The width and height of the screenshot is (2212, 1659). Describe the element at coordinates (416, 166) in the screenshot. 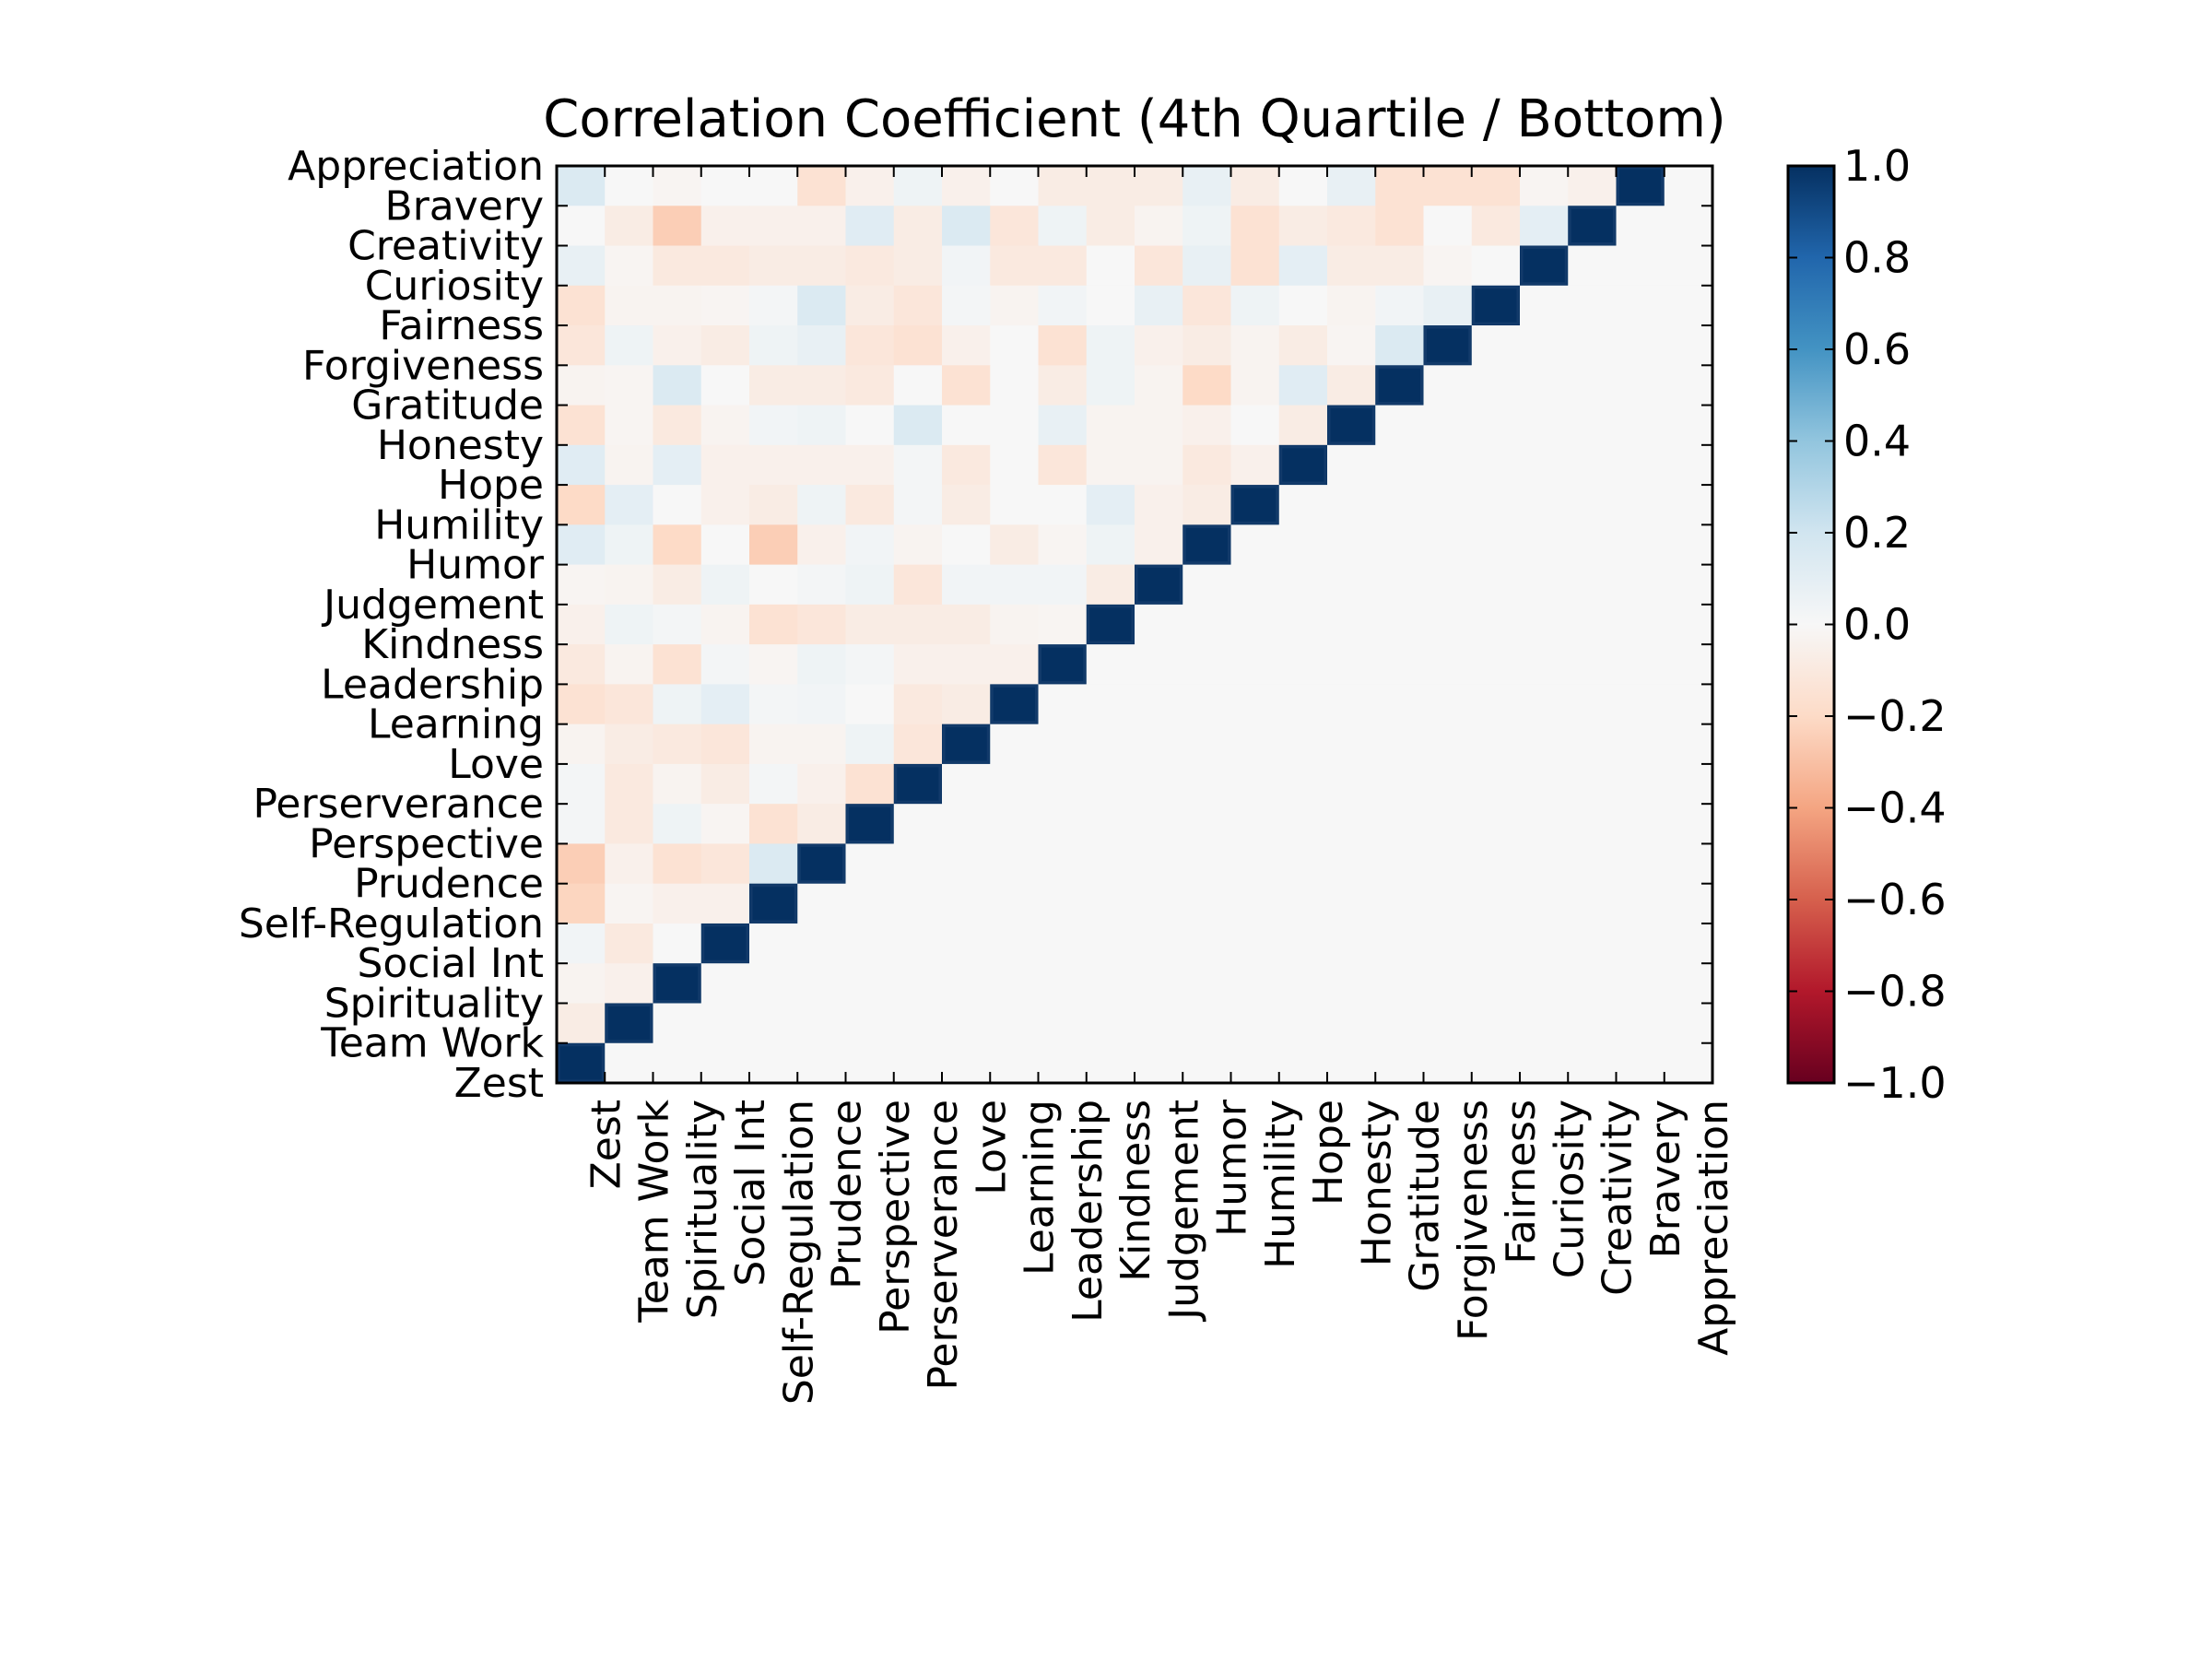

I see `y-tick-label: Appreciation` at that location.